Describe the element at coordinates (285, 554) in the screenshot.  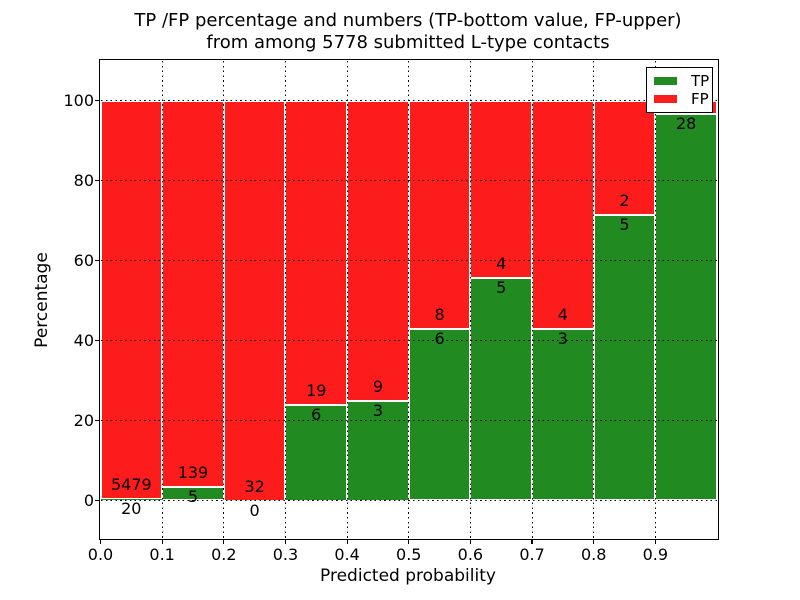
I see `x-tick-label: 0.3` at that location.